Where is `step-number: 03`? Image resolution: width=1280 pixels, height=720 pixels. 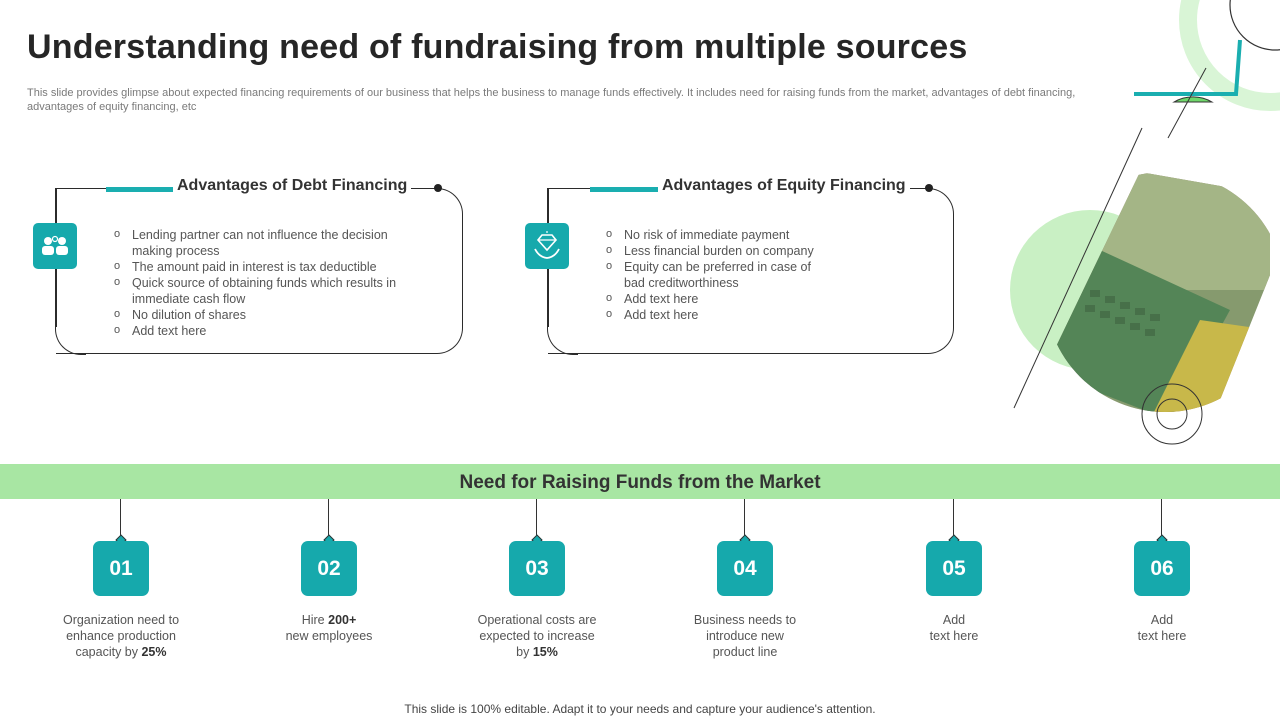 step-number: 03 is located at coordinates (537, 568).